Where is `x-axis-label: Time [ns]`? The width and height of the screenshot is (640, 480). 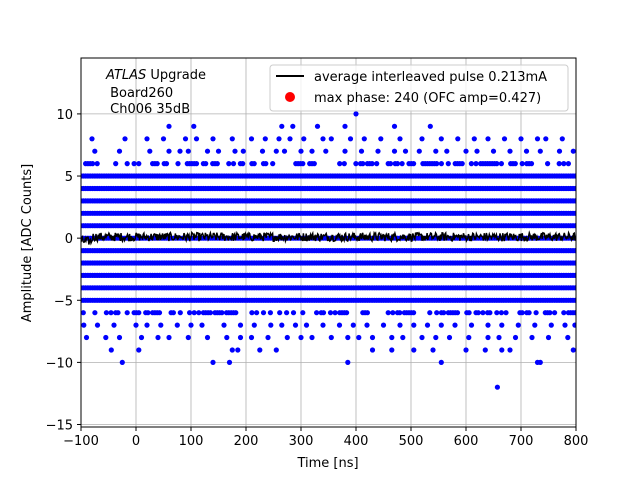
x-axis-label: Time [ns] is located at coordinates (327, 463).